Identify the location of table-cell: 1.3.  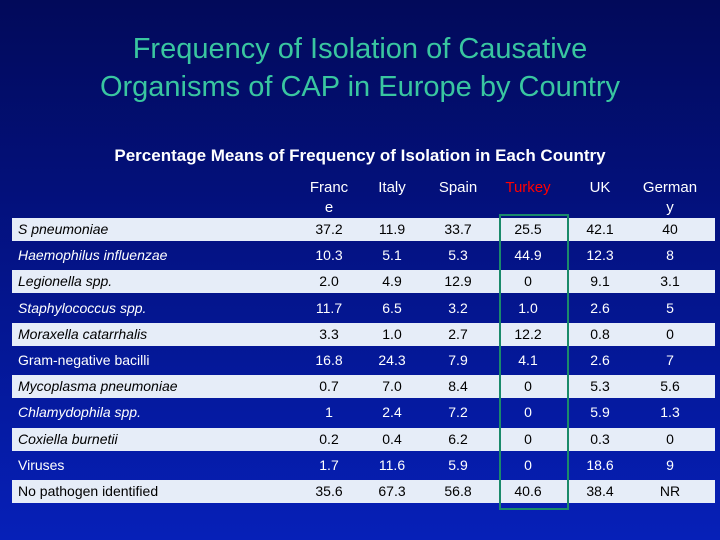
(670, 412).